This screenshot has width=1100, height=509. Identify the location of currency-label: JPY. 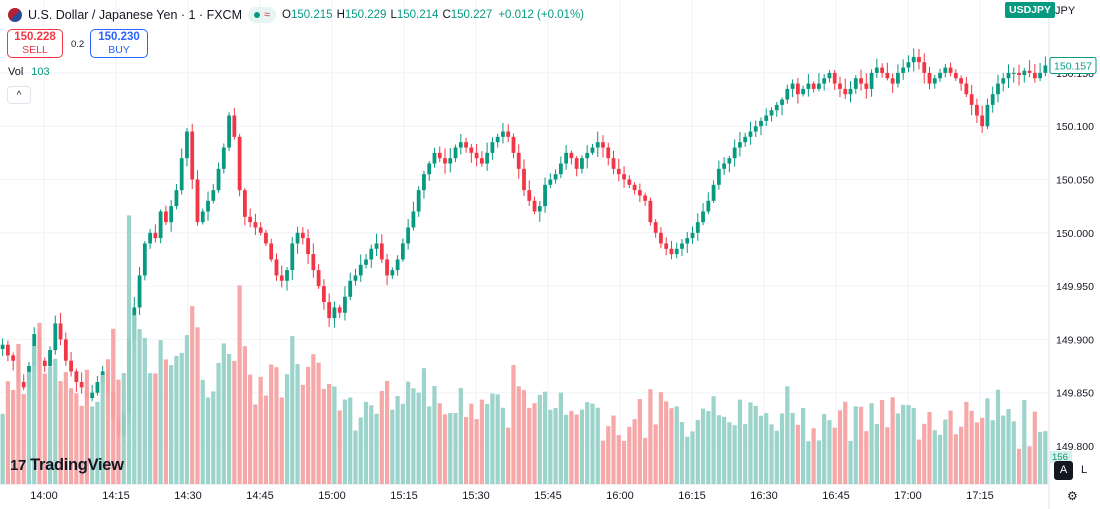
(1065, 11).